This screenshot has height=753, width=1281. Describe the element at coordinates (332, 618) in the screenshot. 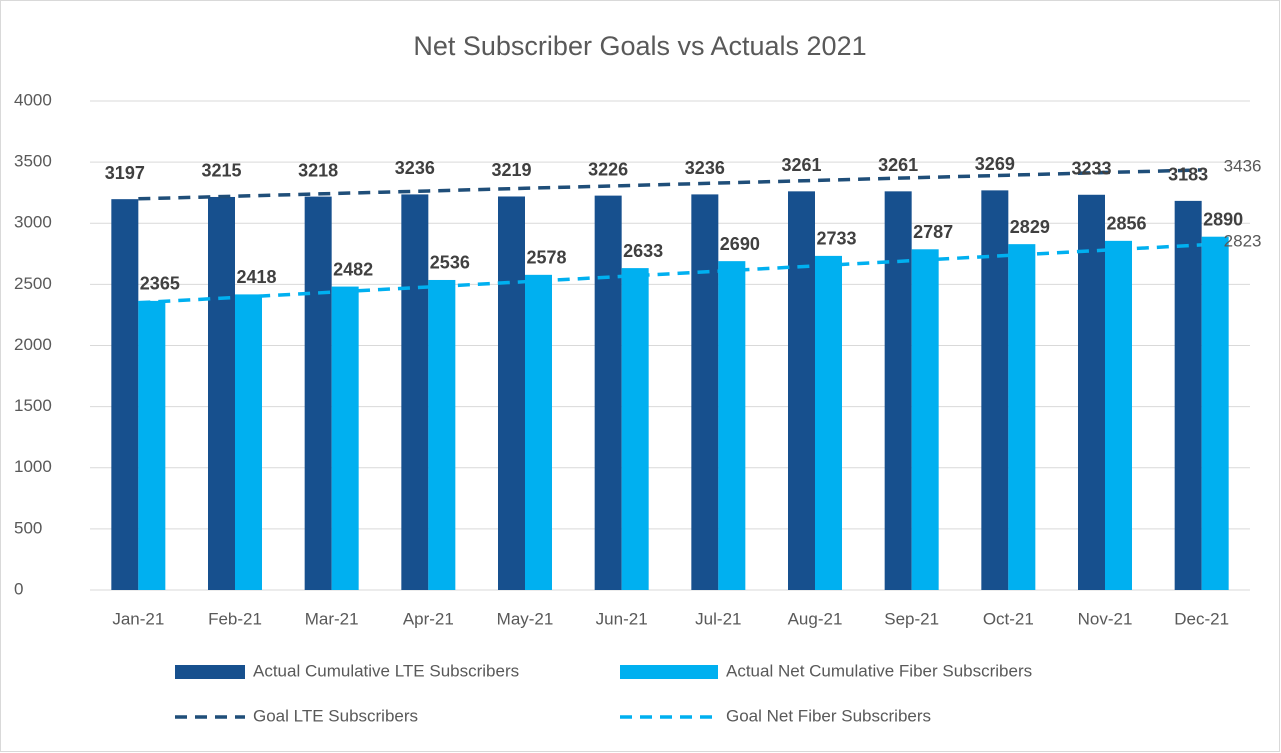

I see `x-tick-label: Mar-21` at that location.